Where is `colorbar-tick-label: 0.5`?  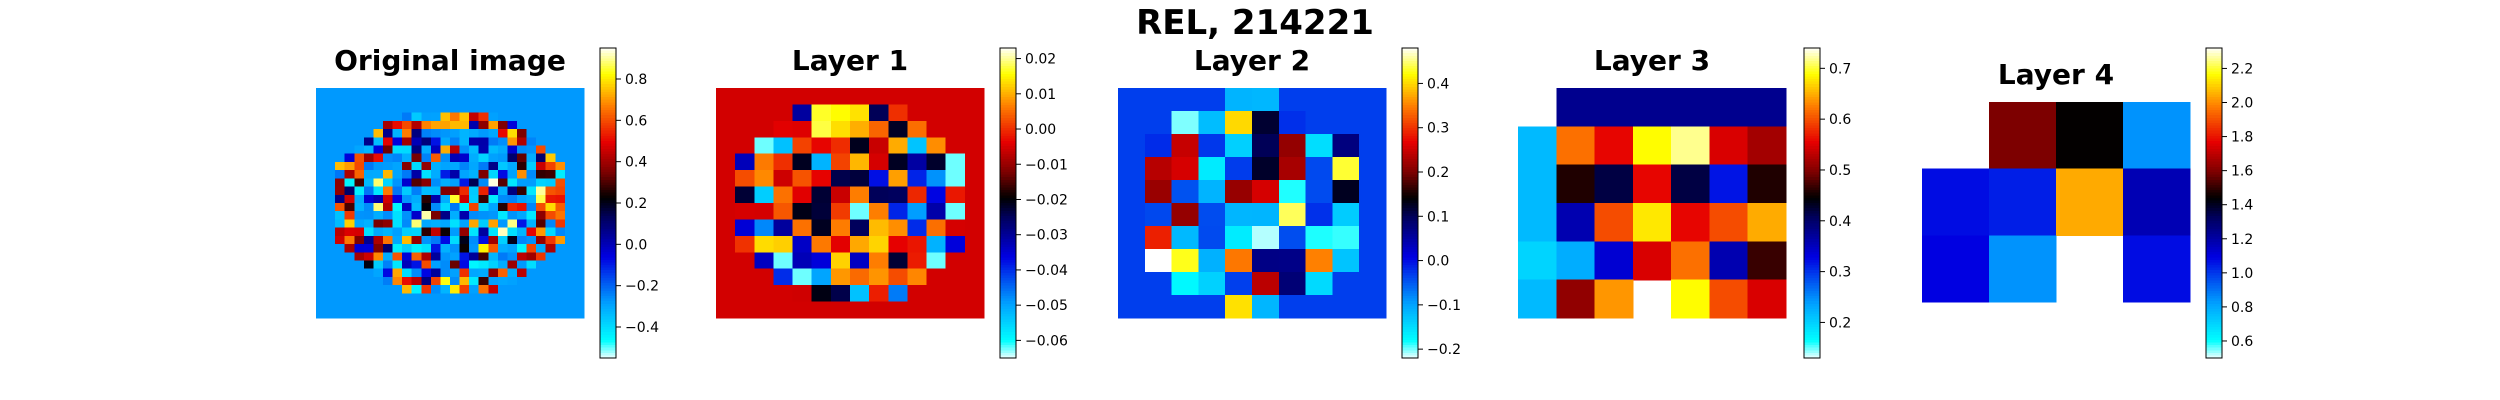 colorbar-tick-label: 0.5 is located at coordinates (1840, 171).